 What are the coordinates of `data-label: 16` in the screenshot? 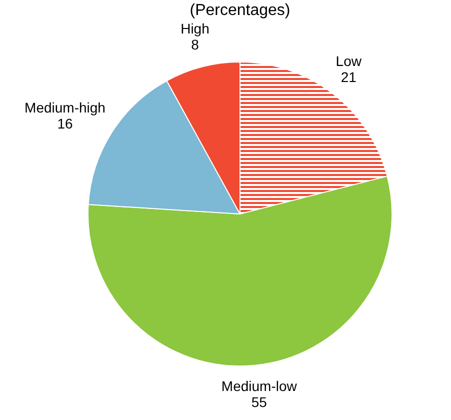 It's located at (65, 123).